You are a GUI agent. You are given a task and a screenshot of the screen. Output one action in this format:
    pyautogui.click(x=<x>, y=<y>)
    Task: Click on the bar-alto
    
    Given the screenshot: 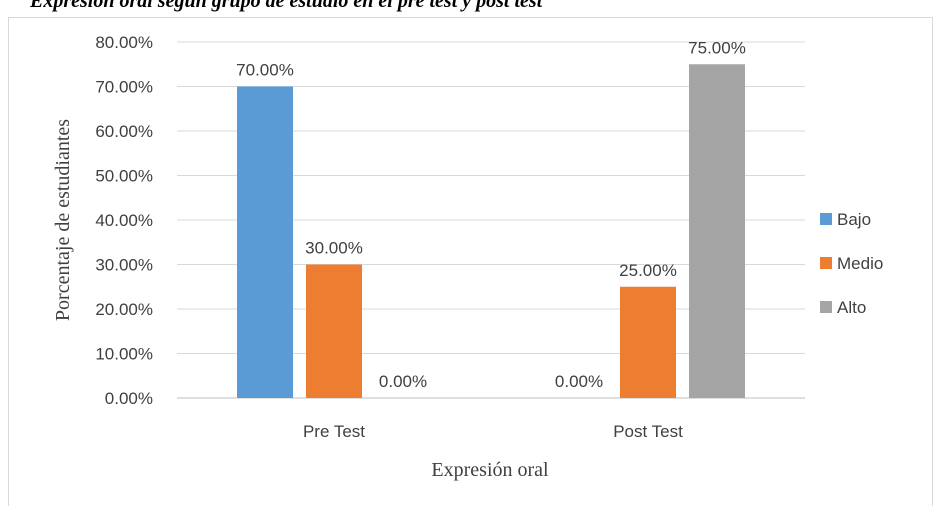 What is the action you would take?
    pyautogui.click(x=717, y=231)
    